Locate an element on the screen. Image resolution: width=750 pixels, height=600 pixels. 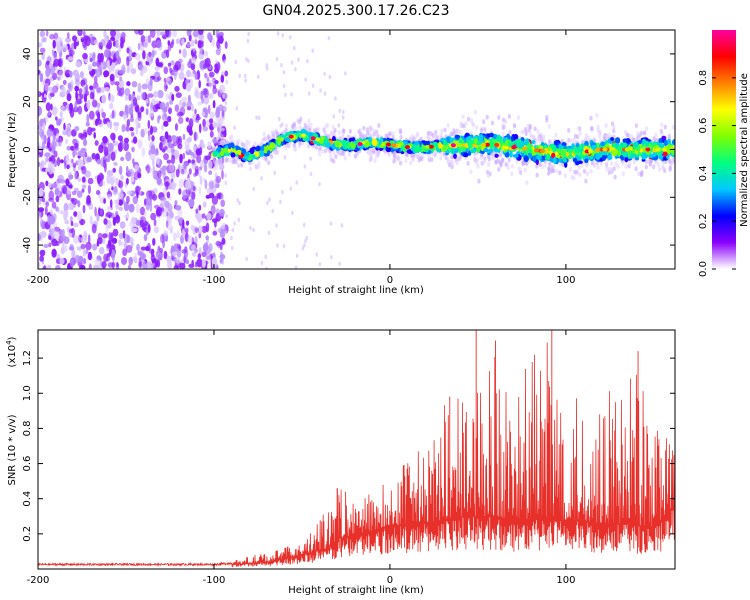
x-tick-label: 100 is located at coordinates (565, 580).